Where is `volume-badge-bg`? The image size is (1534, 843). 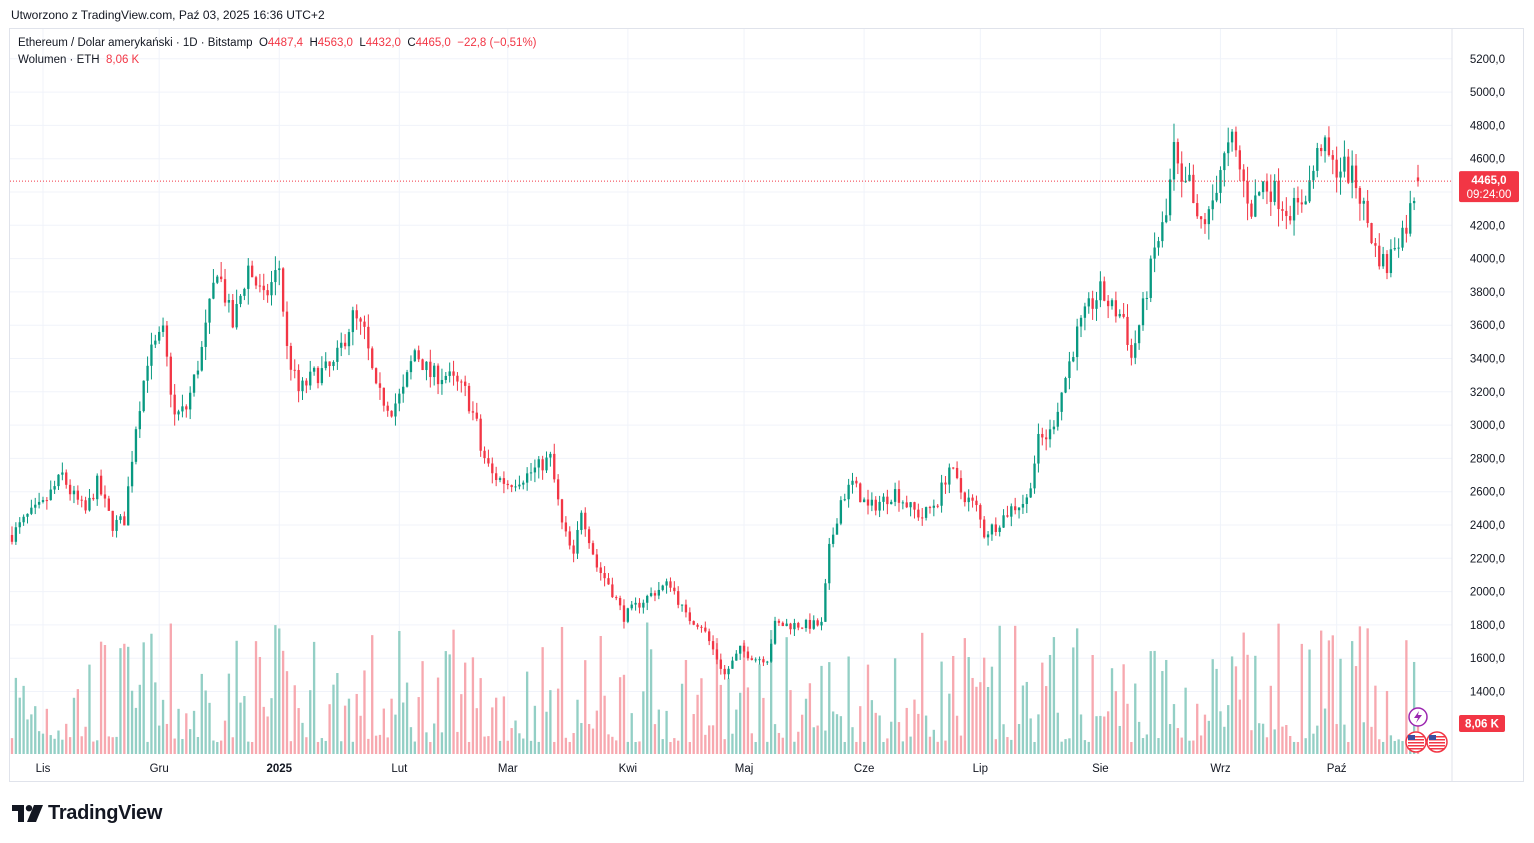
volume-badge-bg is located at coordinates (1482, 723).